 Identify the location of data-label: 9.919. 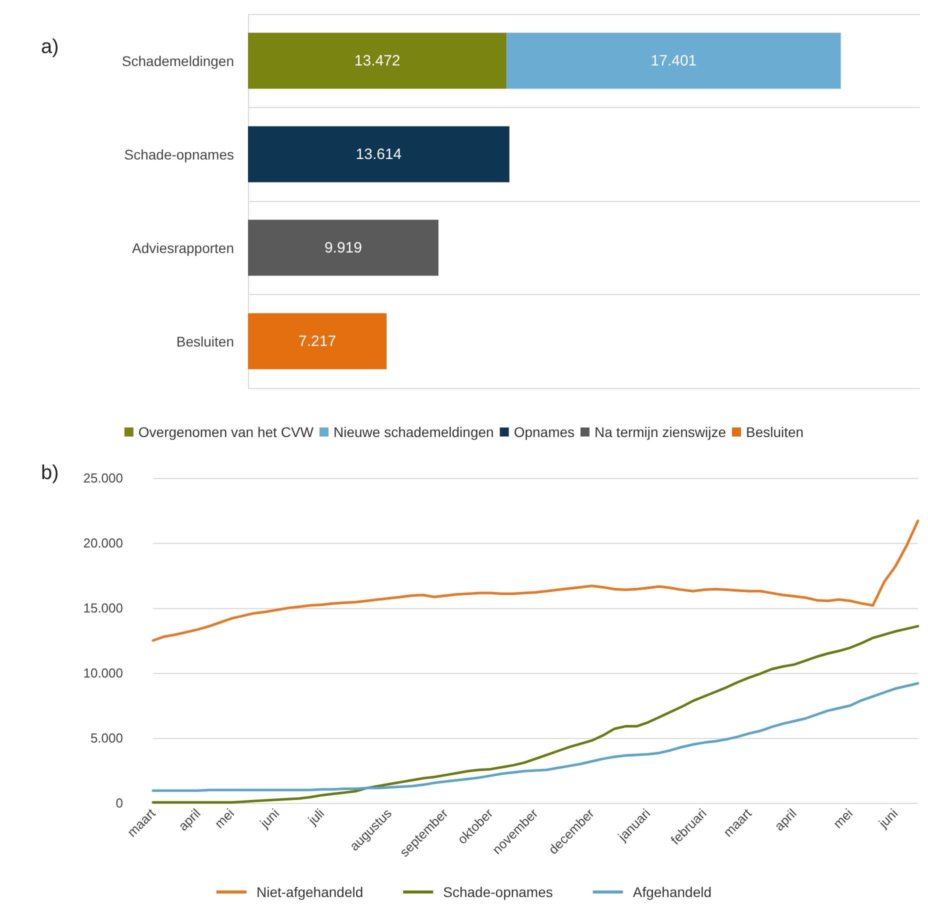
(343, 247).